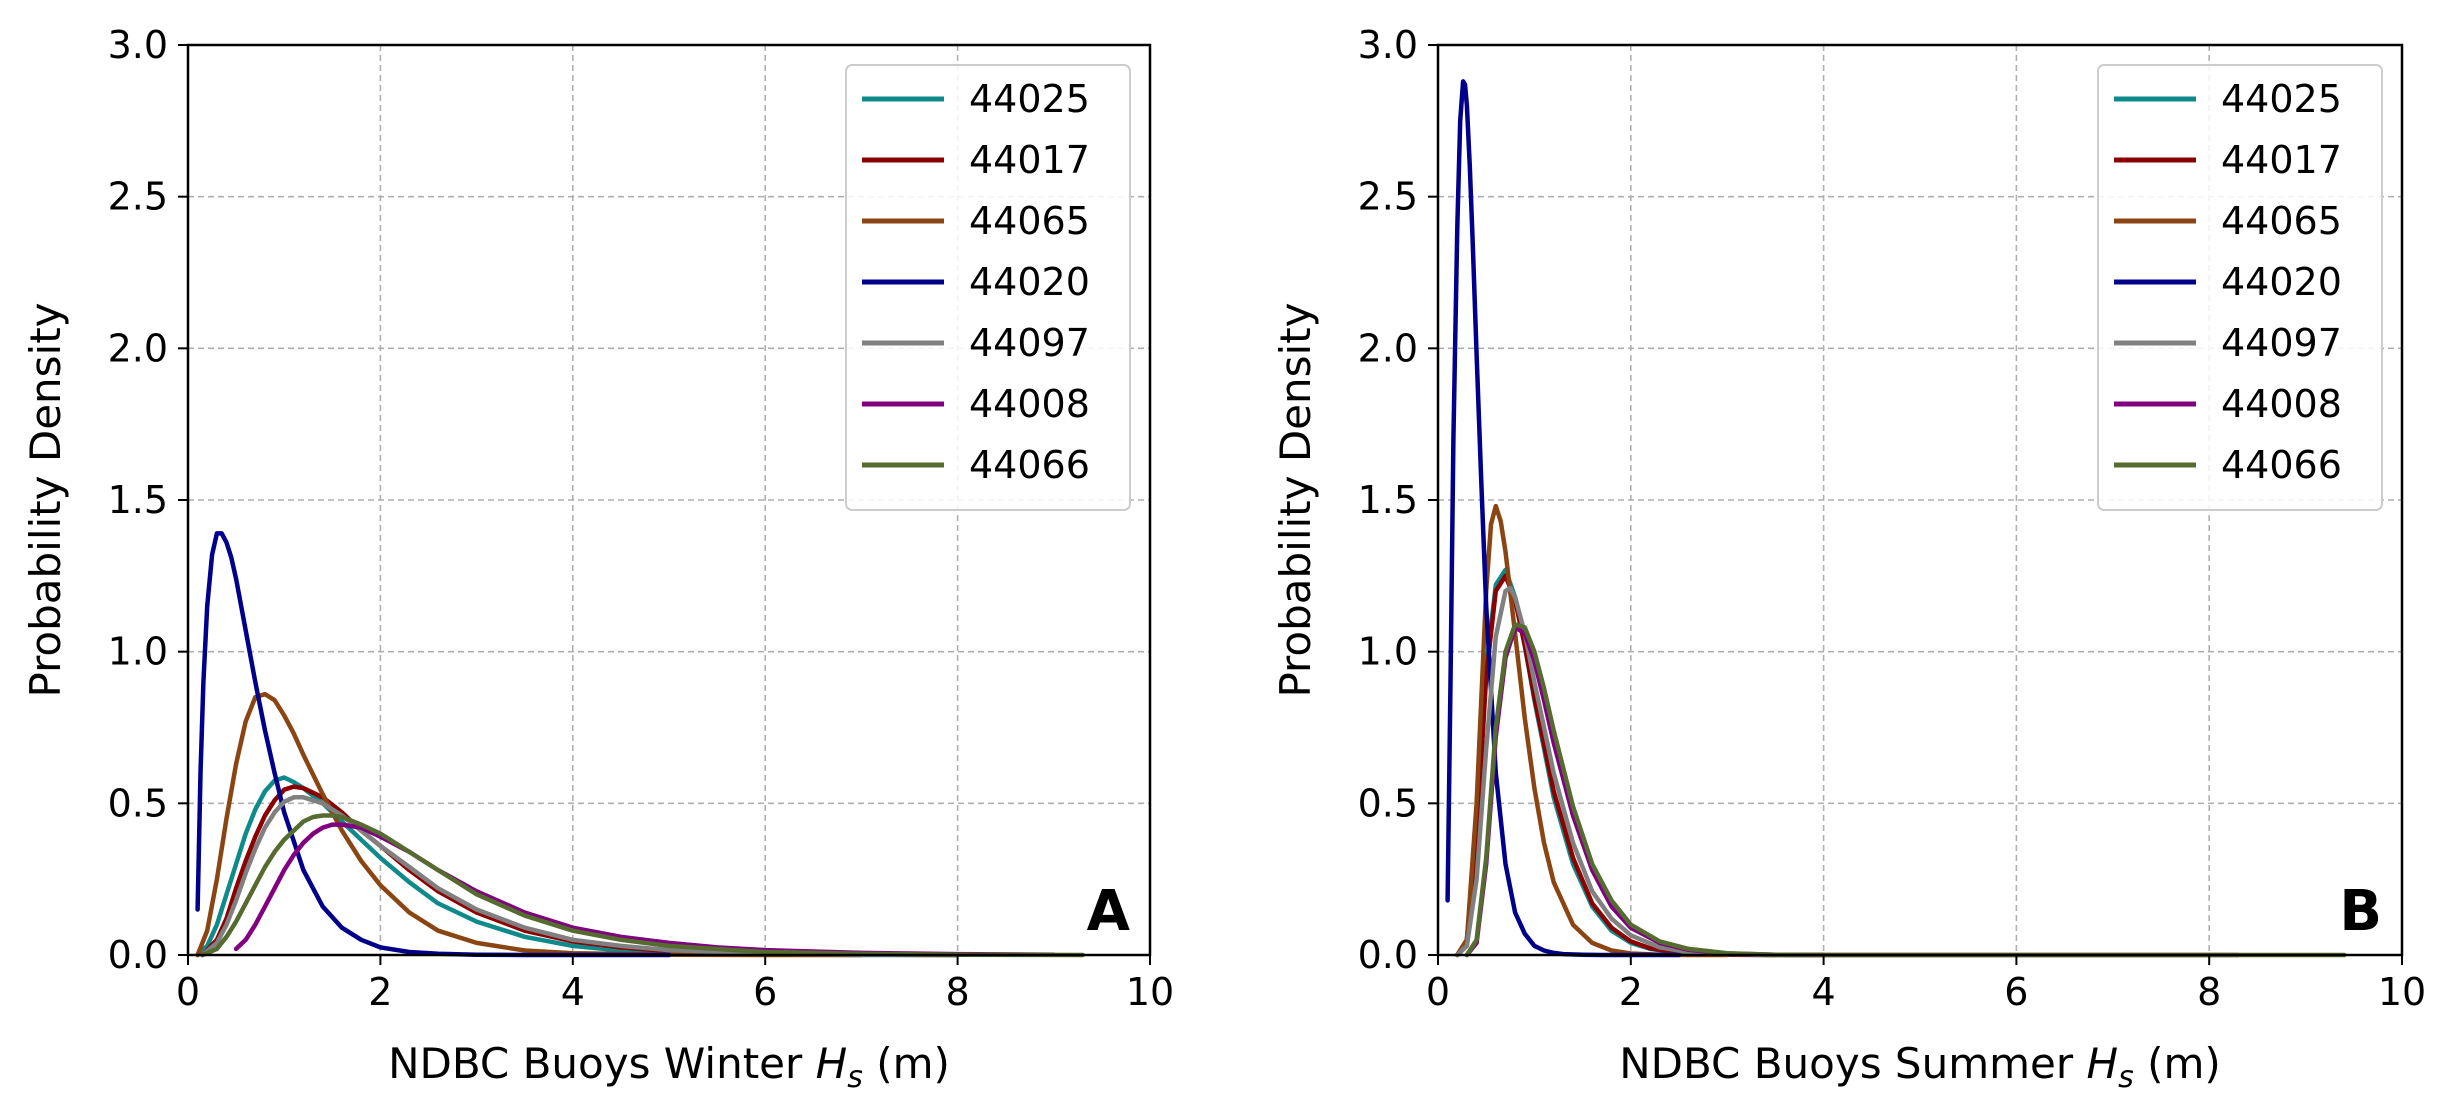 This screenshot has width=2452, height=1116. Describe the element at coordinates (2360, 911) in the screenshot. I see `panel-label: B` at that location.